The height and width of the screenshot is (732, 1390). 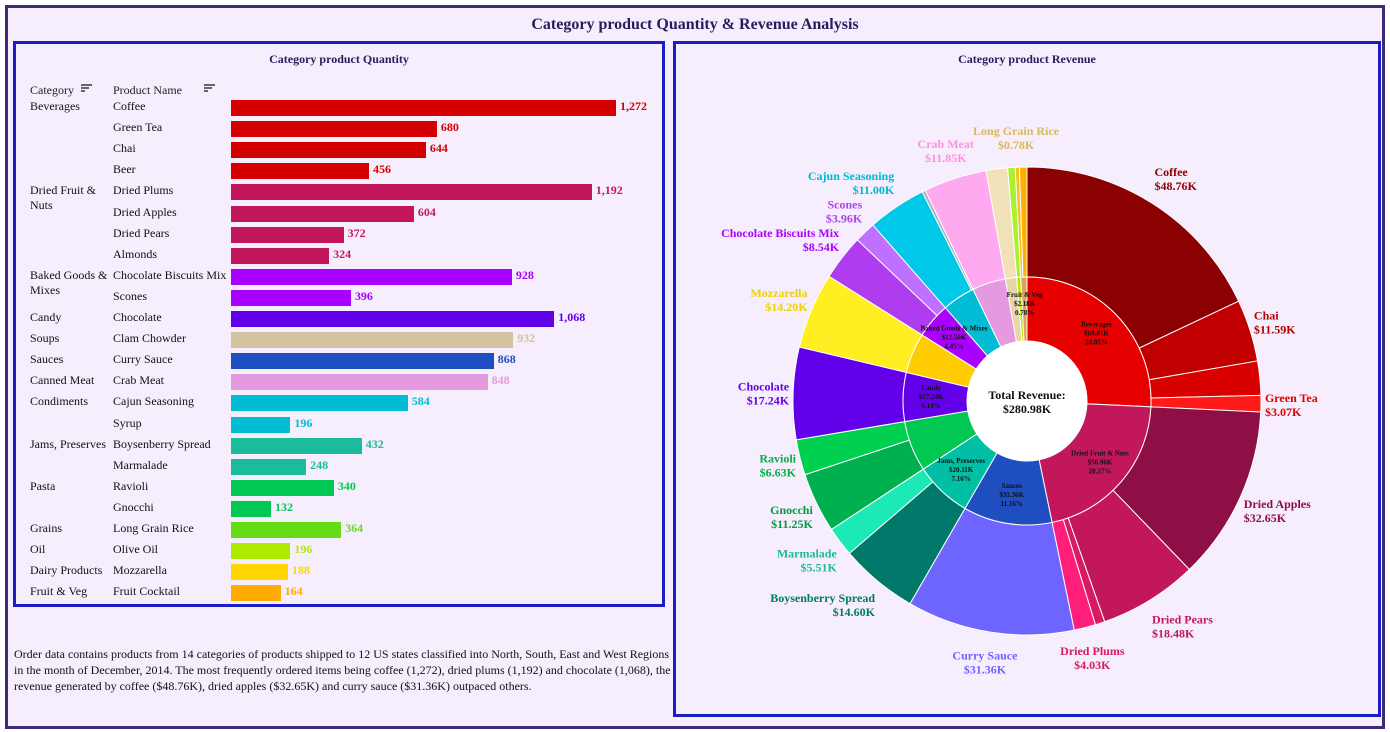 I want to click on product-slice-value: $31.36K, so click(x=985, y=670).